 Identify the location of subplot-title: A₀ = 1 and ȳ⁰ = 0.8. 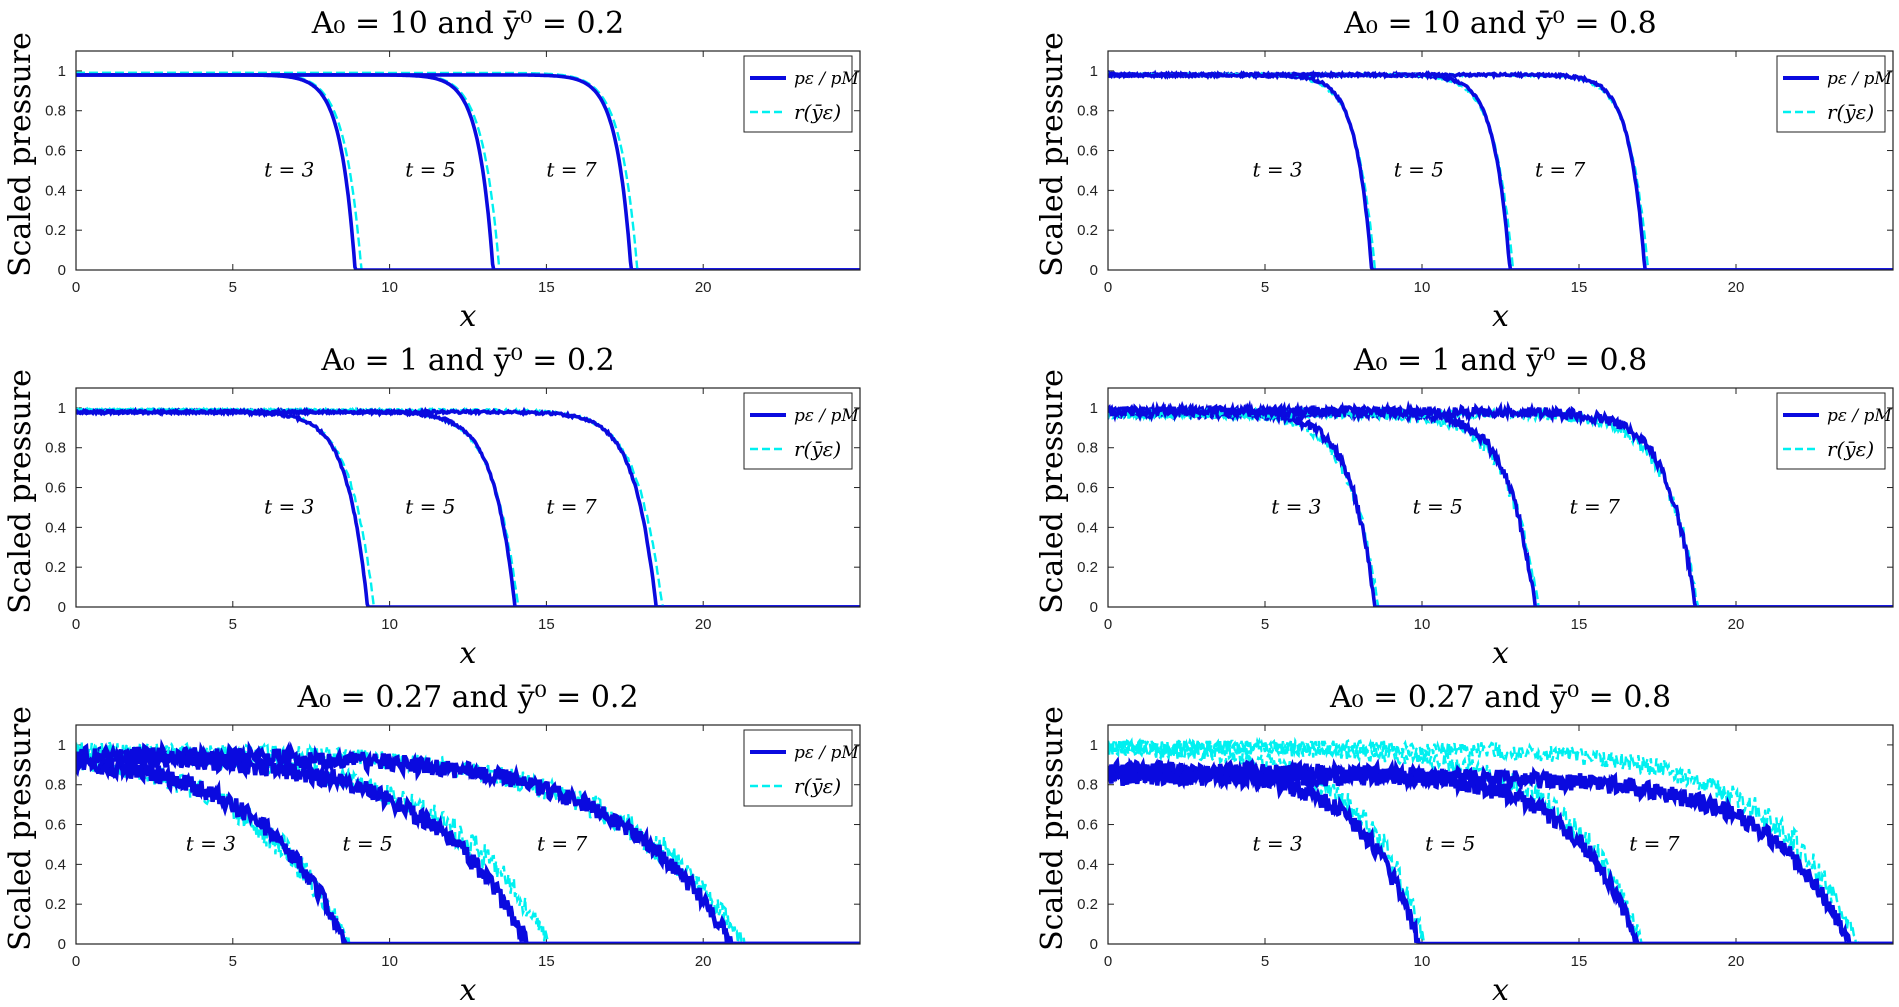
(1500, 360).